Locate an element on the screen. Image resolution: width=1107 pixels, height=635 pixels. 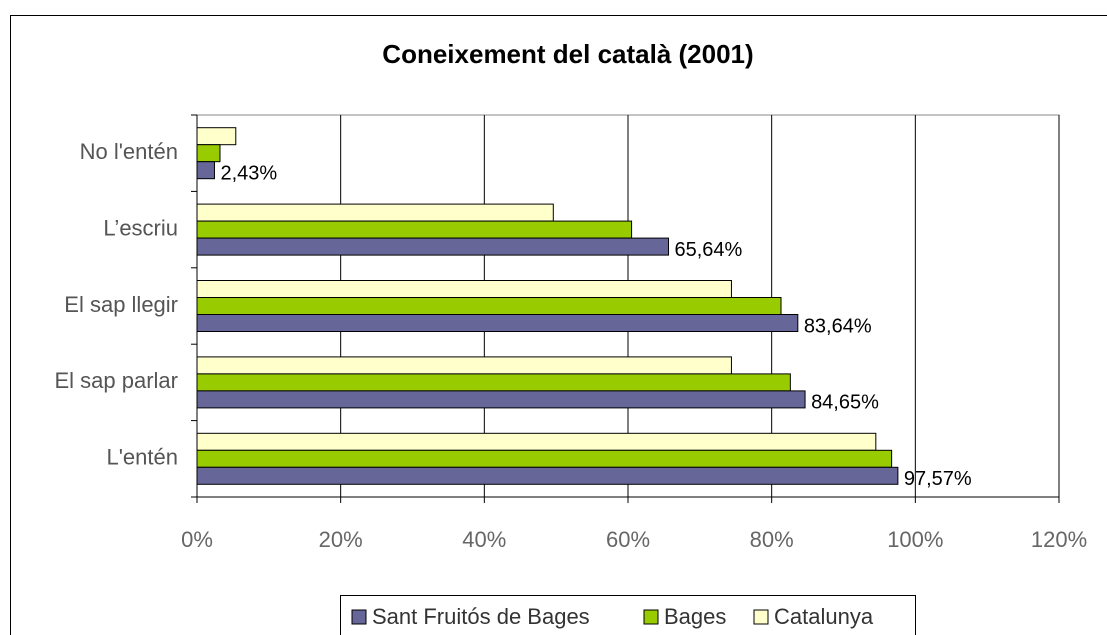
legend-label: Sant Fruitós de Bages is located at coordinates (481, 616).